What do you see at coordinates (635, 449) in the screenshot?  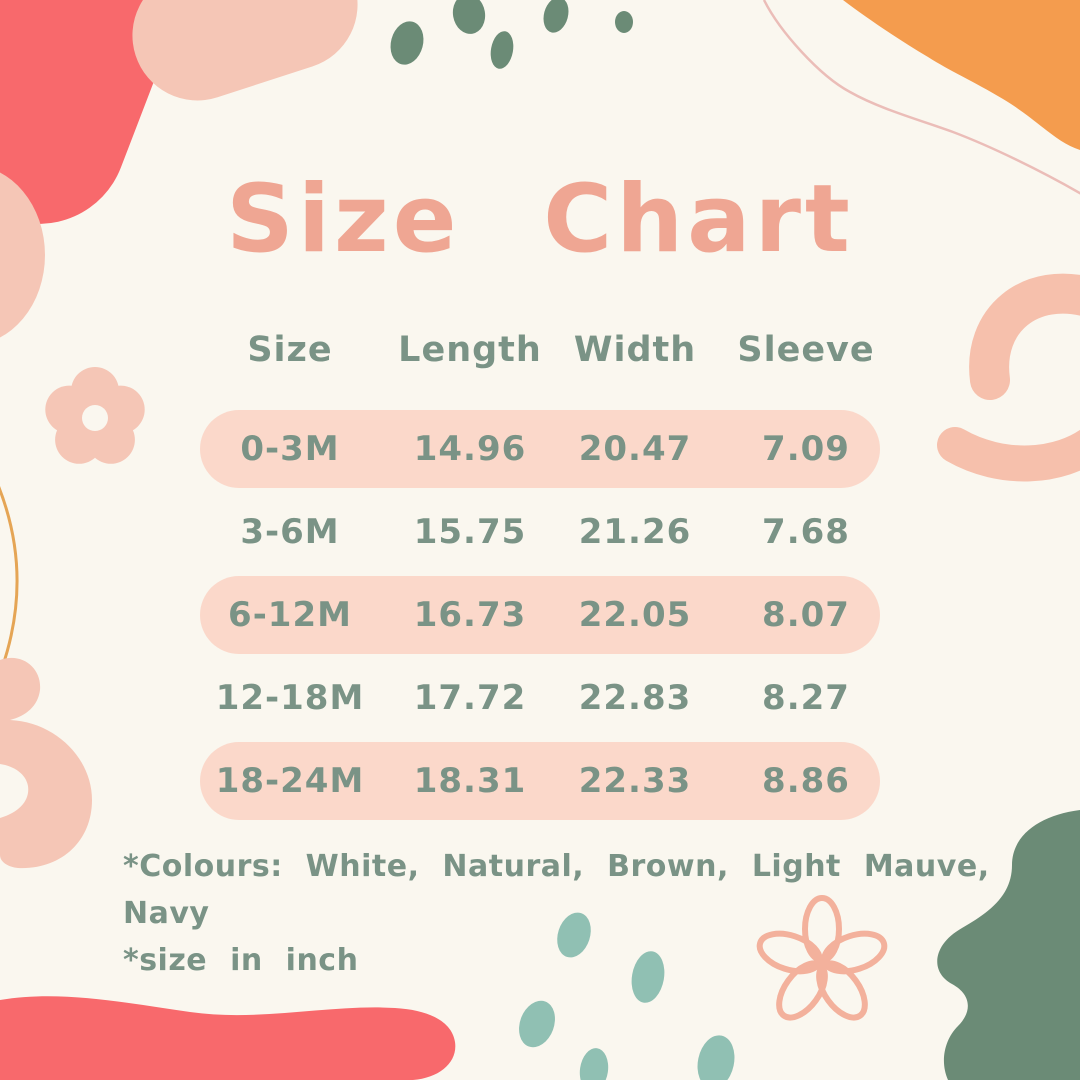 I see `width-cell: 20.47` at bounding box center [635, 449].